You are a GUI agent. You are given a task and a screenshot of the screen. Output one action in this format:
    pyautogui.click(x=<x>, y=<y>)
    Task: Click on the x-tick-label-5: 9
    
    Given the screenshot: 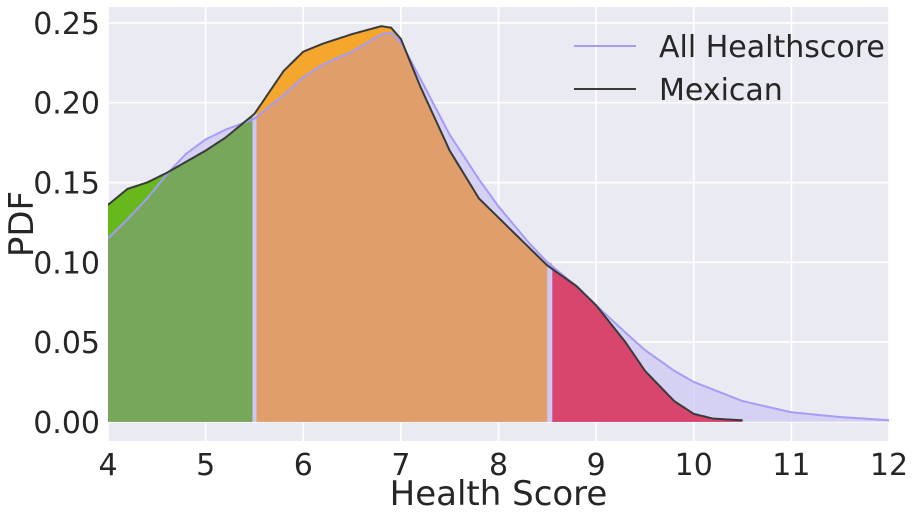 What is the action you would take?
    pyautogui.click(x=596, y=465)
    